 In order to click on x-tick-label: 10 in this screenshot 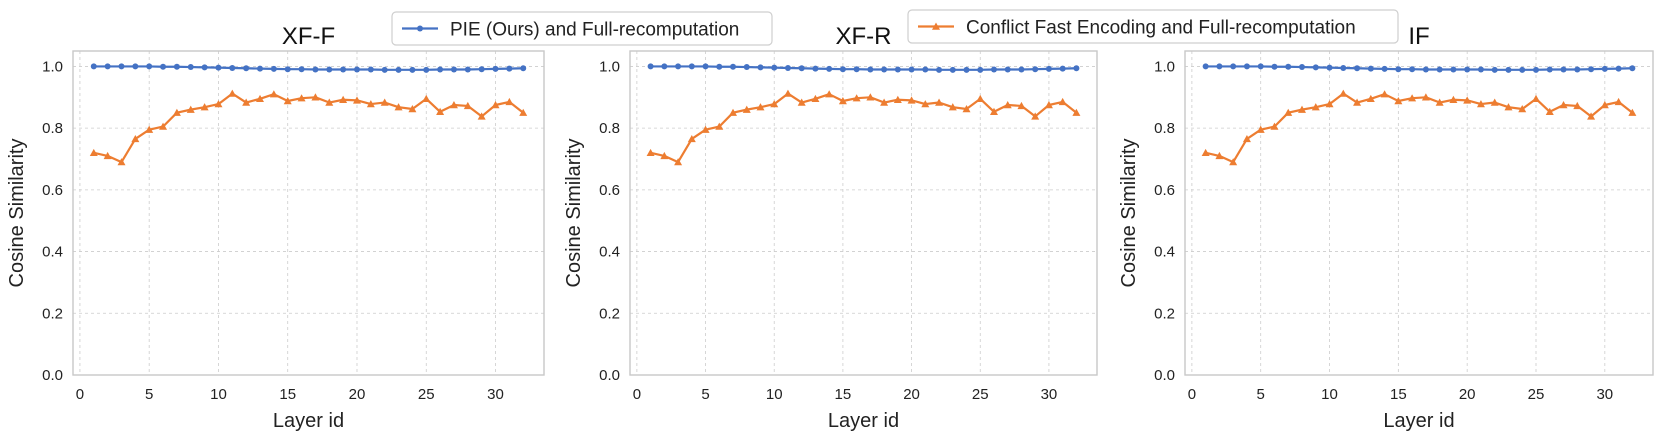, I will do `click(218, 394)`.